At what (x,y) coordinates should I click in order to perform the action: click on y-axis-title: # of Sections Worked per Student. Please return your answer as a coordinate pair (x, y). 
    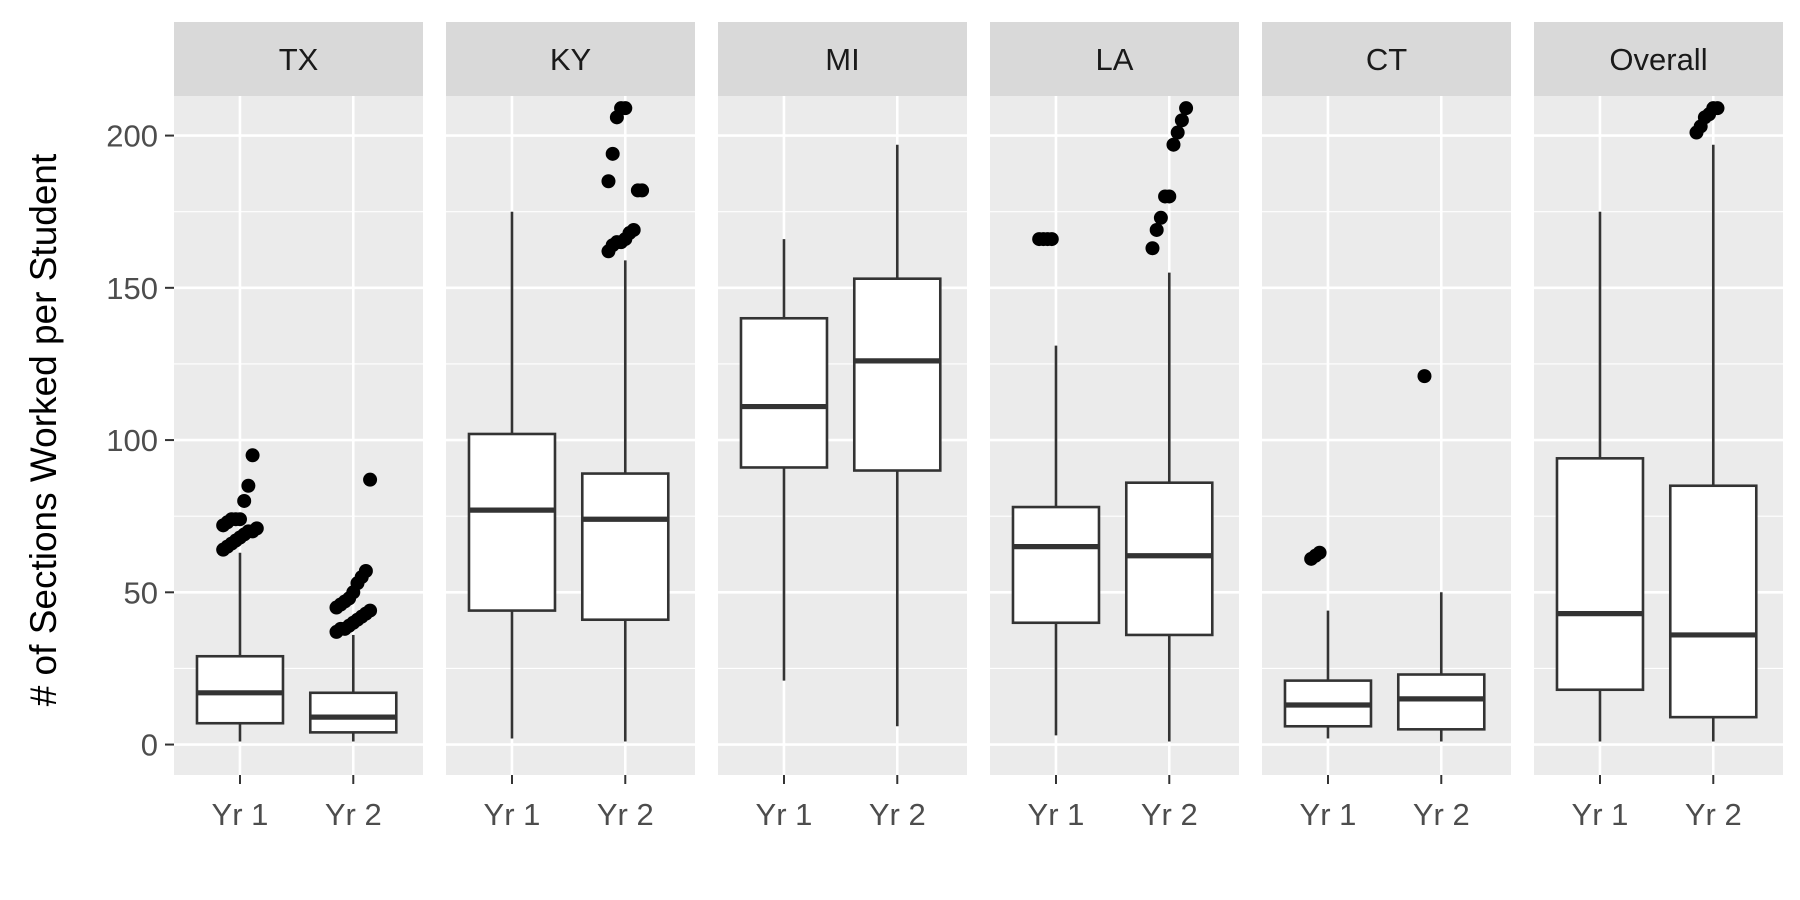
    Looking at the image, I should click on (43, 429).